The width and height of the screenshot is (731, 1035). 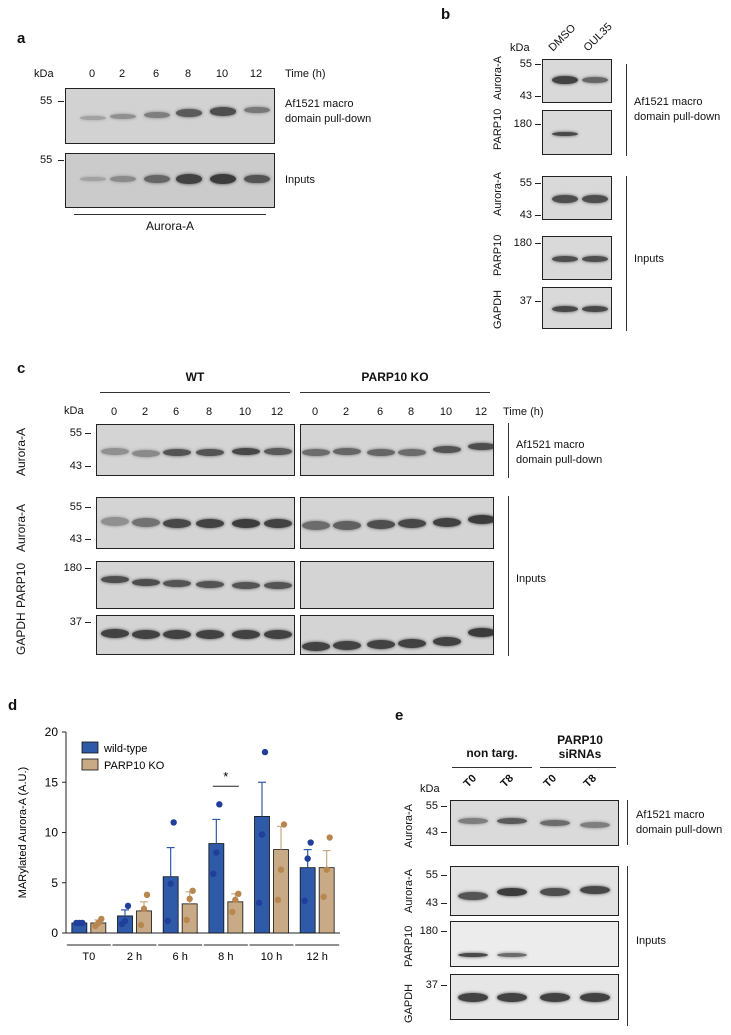 What do you see at coordinates (649, 259) in the screenshot?
I see `inputs-label: Inputs` at bounding box center [649, 259].